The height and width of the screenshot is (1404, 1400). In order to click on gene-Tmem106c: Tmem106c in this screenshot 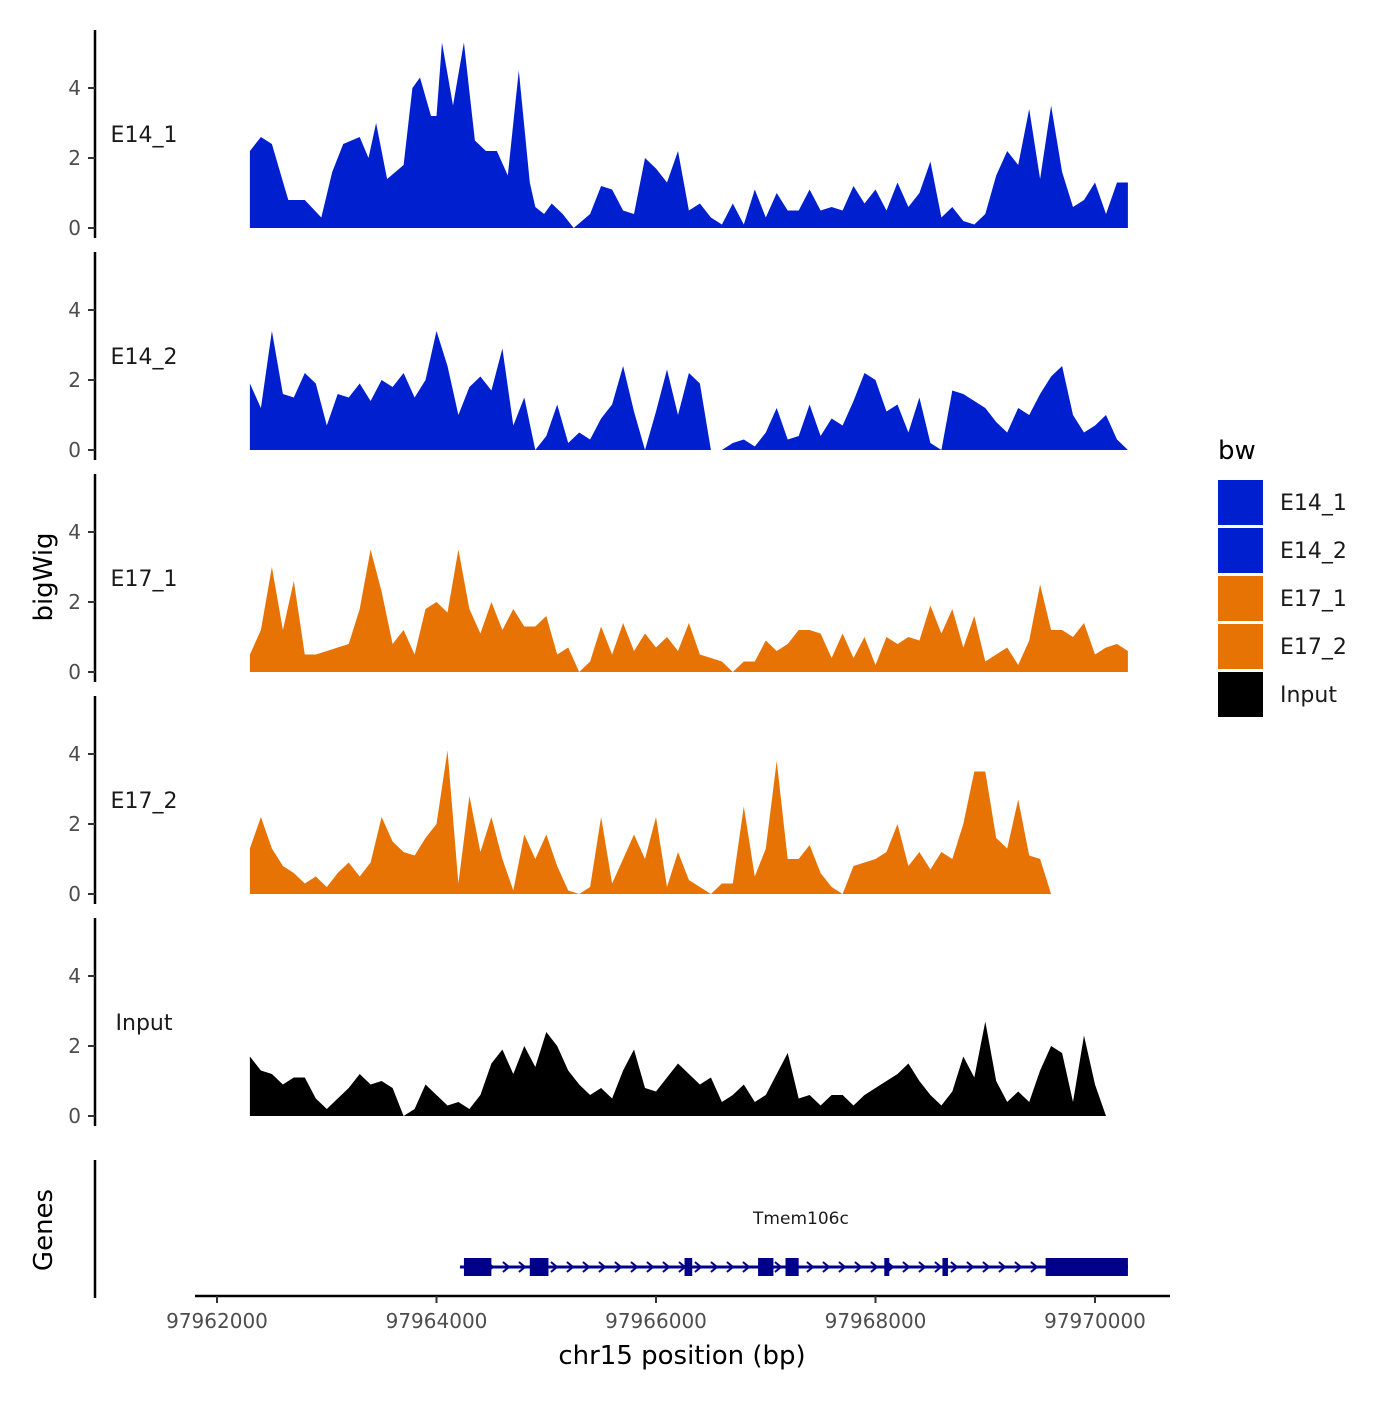, I will do `click(793, 1242)`.